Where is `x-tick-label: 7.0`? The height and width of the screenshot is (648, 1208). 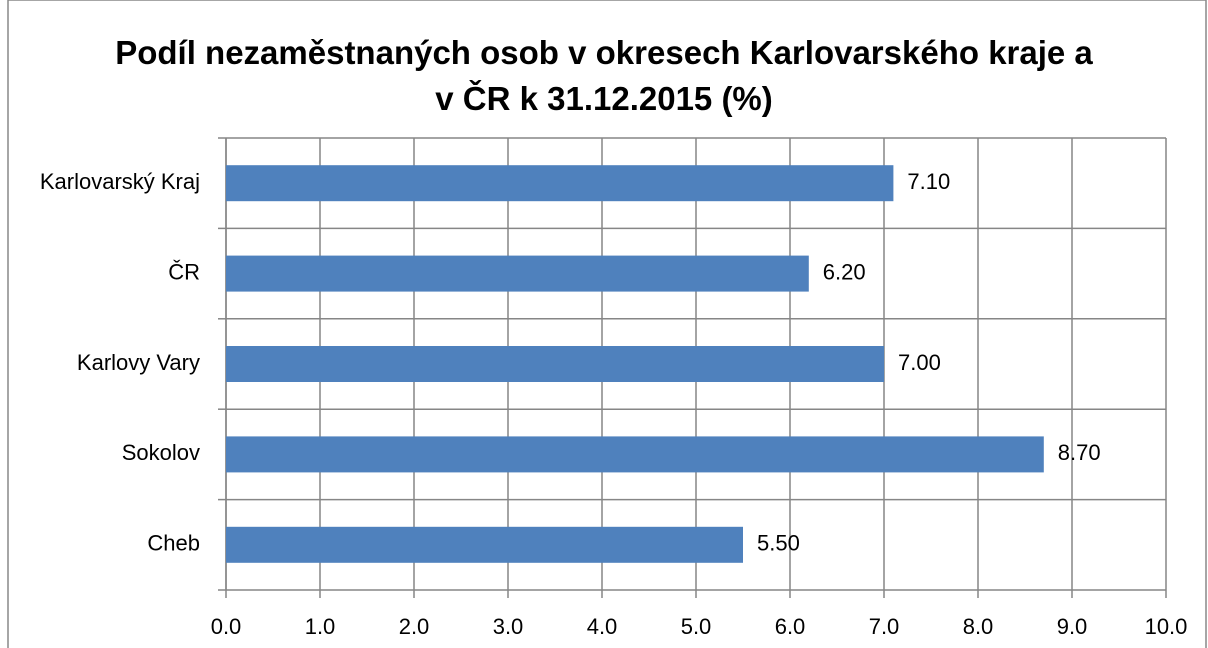 x-tick-label: 7.0 is located at coordinates (884, 626).